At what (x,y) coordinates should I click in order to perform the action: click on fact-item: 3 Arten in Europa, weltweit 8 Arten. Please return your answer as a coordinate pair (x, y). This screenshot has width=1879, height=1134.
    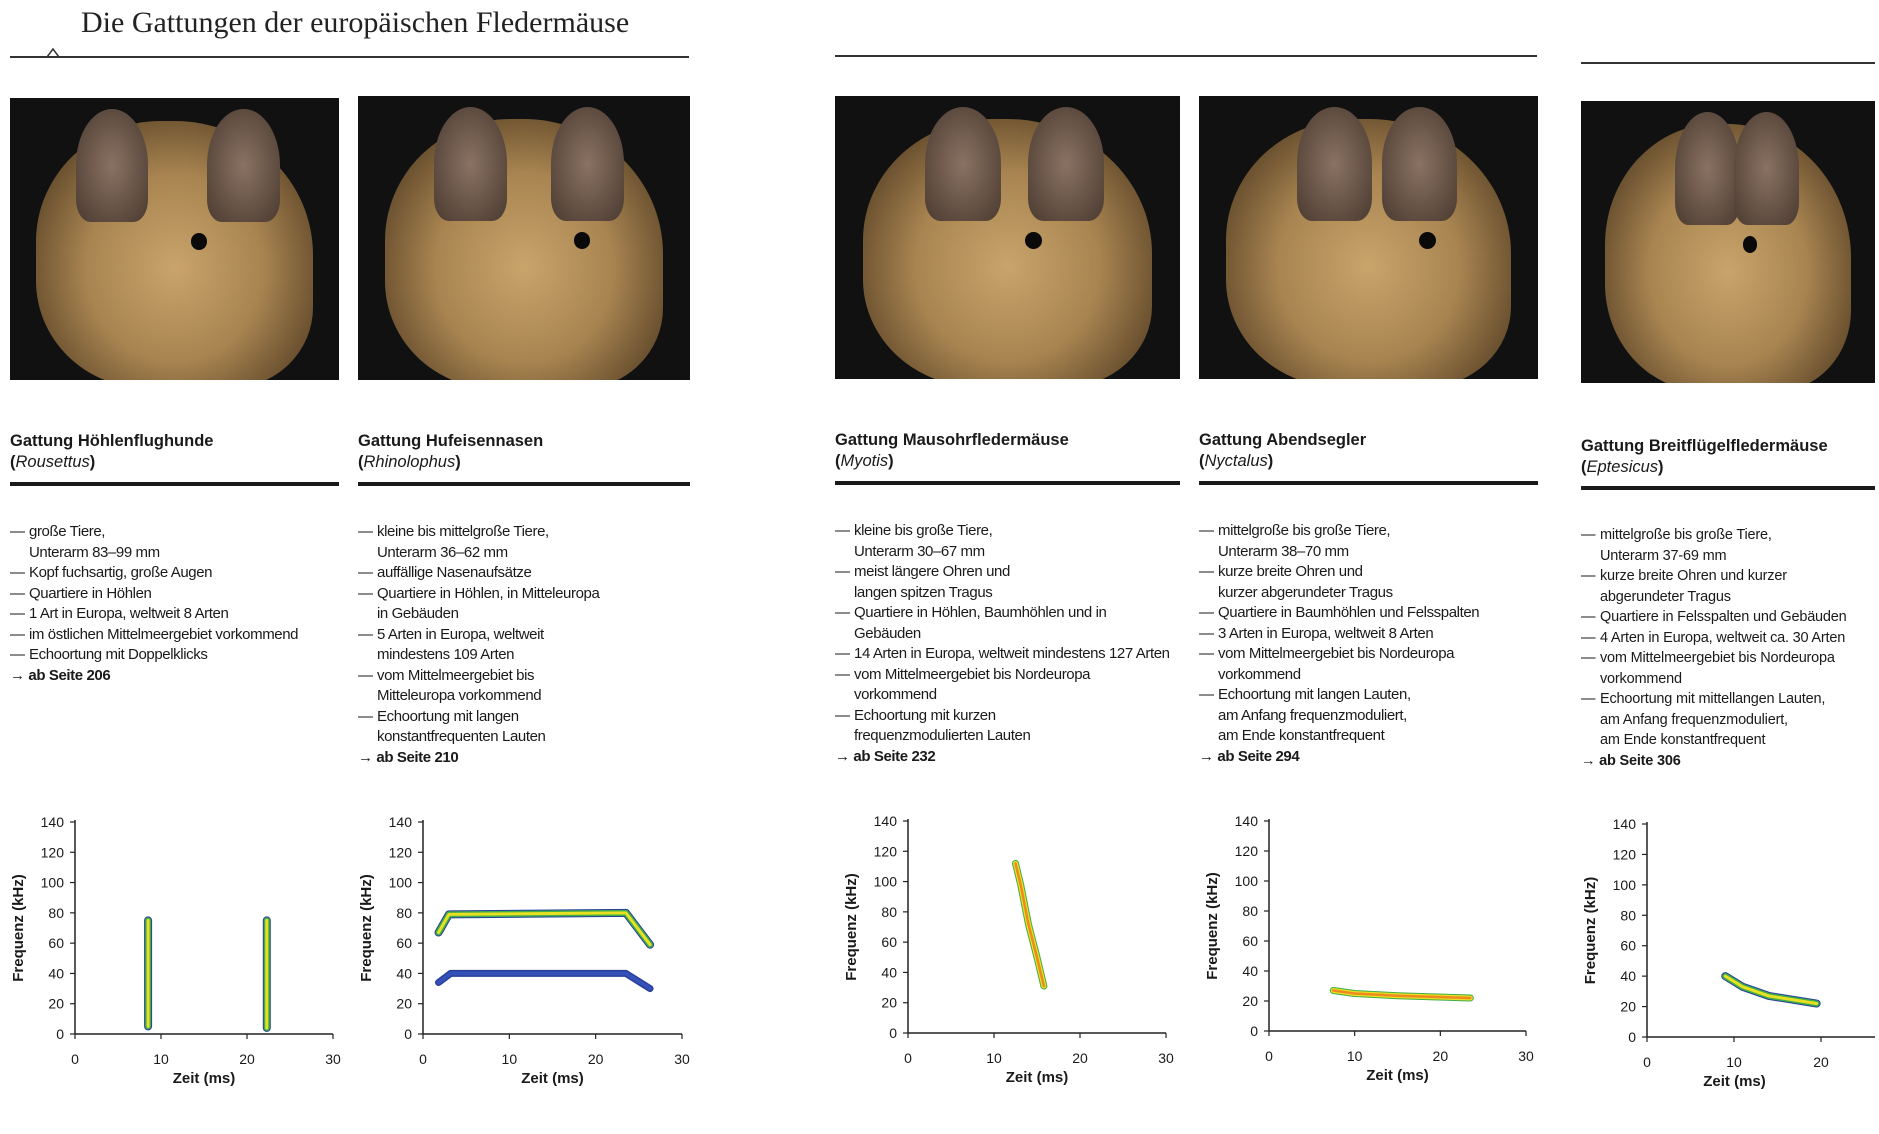
    Looking at the image, I should click on (1339, 634).